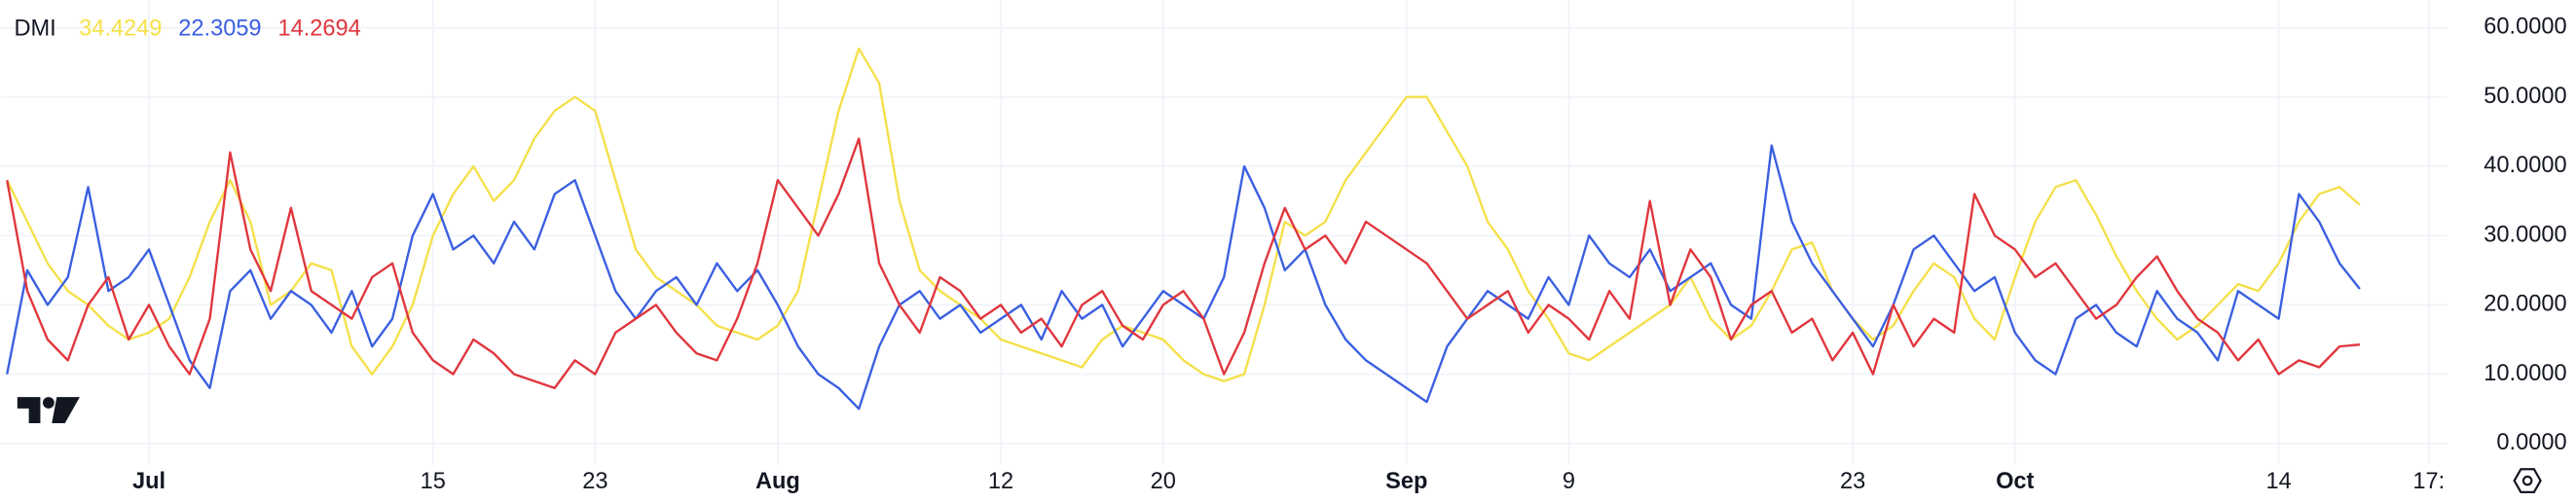  I want to click on legend-value: 14.2694, so click(318, 29).